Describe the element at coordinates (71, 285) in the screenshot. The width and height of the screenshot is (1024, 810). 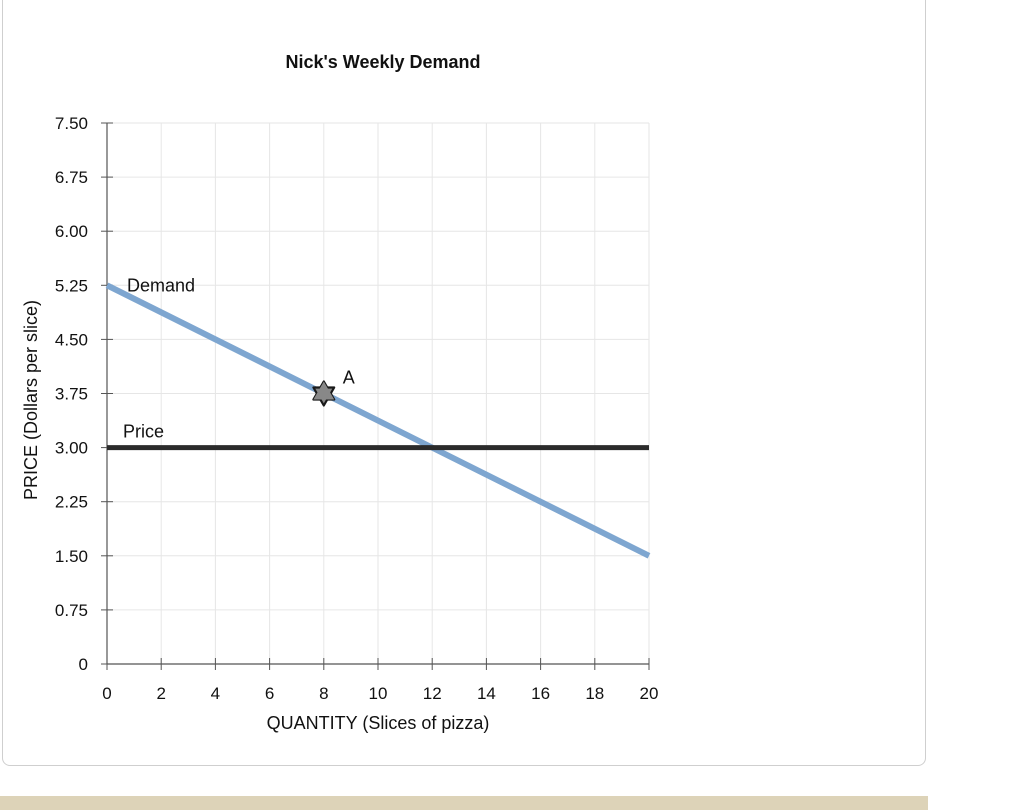
I see `y-tick-label: 5.25` at that location.